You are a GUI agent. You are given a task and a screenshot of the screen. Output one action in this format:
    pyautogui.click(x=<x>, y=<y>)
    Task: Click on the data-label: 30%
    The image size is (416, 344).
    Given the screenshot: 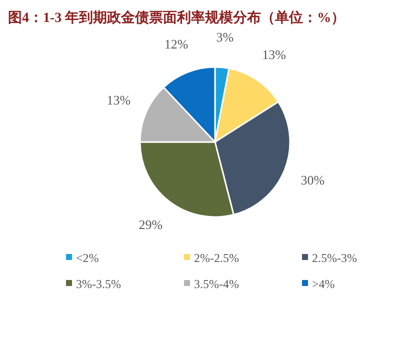 What is the action you would take?
    pyautogui.click(x=312, y=180)
    